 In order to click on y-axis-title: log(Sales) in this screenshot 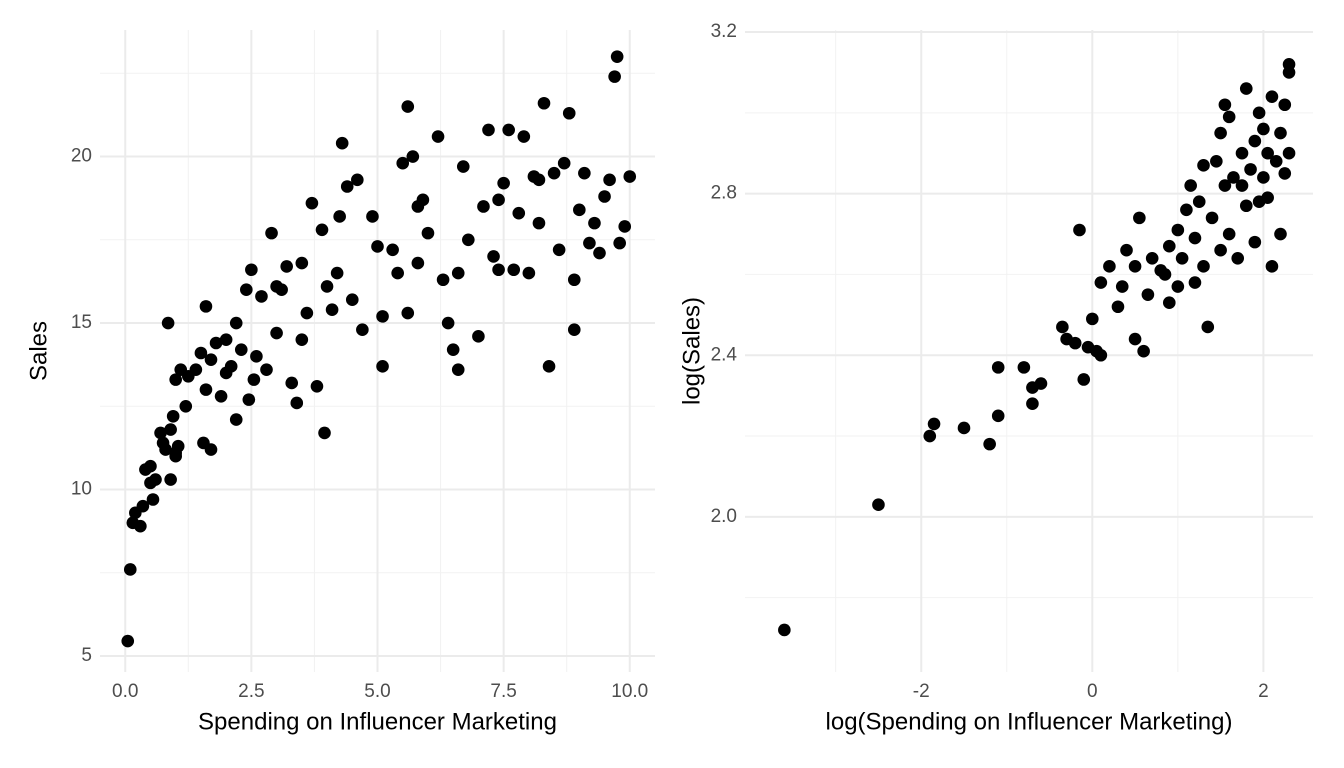, I will do `click(691, 351)`.